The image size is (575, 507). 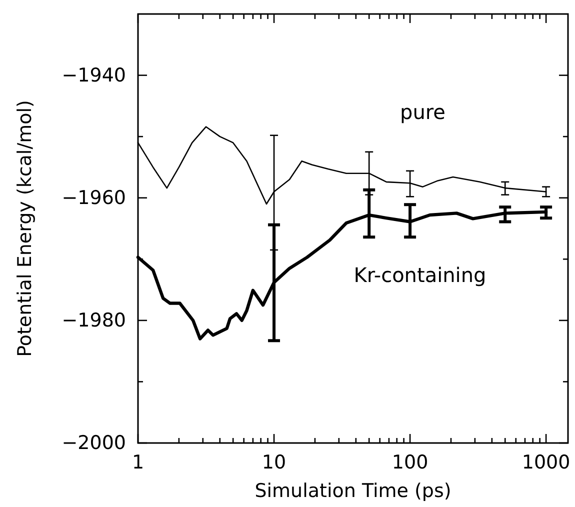 What do you see at coordinates (25, 228) in the screenshot?
I see `y-axis-title: Potential Energy (kcal/mol)` at bounding box center [25, 228].